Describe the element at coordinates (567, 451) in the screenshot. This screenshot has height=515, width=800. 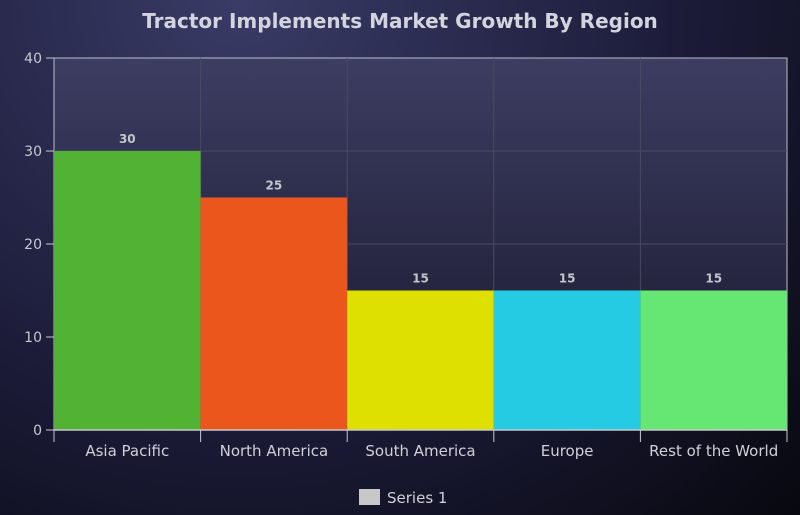
I see `x-tick-label-4: Europe` at that location.